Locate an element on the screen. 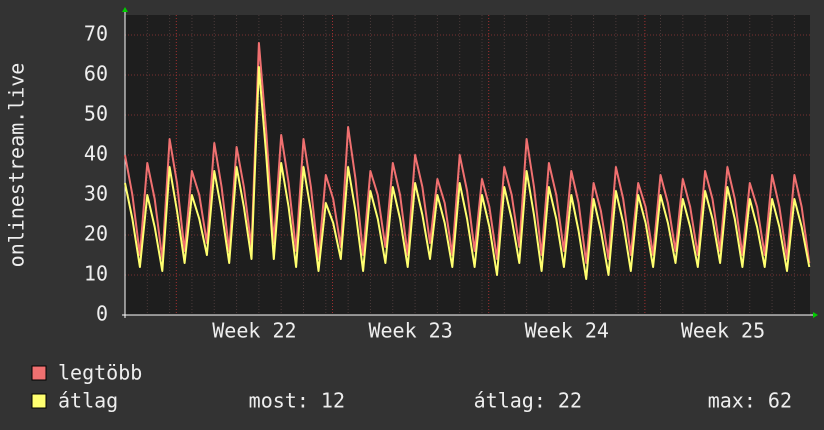 This screenshot has width=824, height=430. y-tick-label: 40 is located at coordinates (96, 154).